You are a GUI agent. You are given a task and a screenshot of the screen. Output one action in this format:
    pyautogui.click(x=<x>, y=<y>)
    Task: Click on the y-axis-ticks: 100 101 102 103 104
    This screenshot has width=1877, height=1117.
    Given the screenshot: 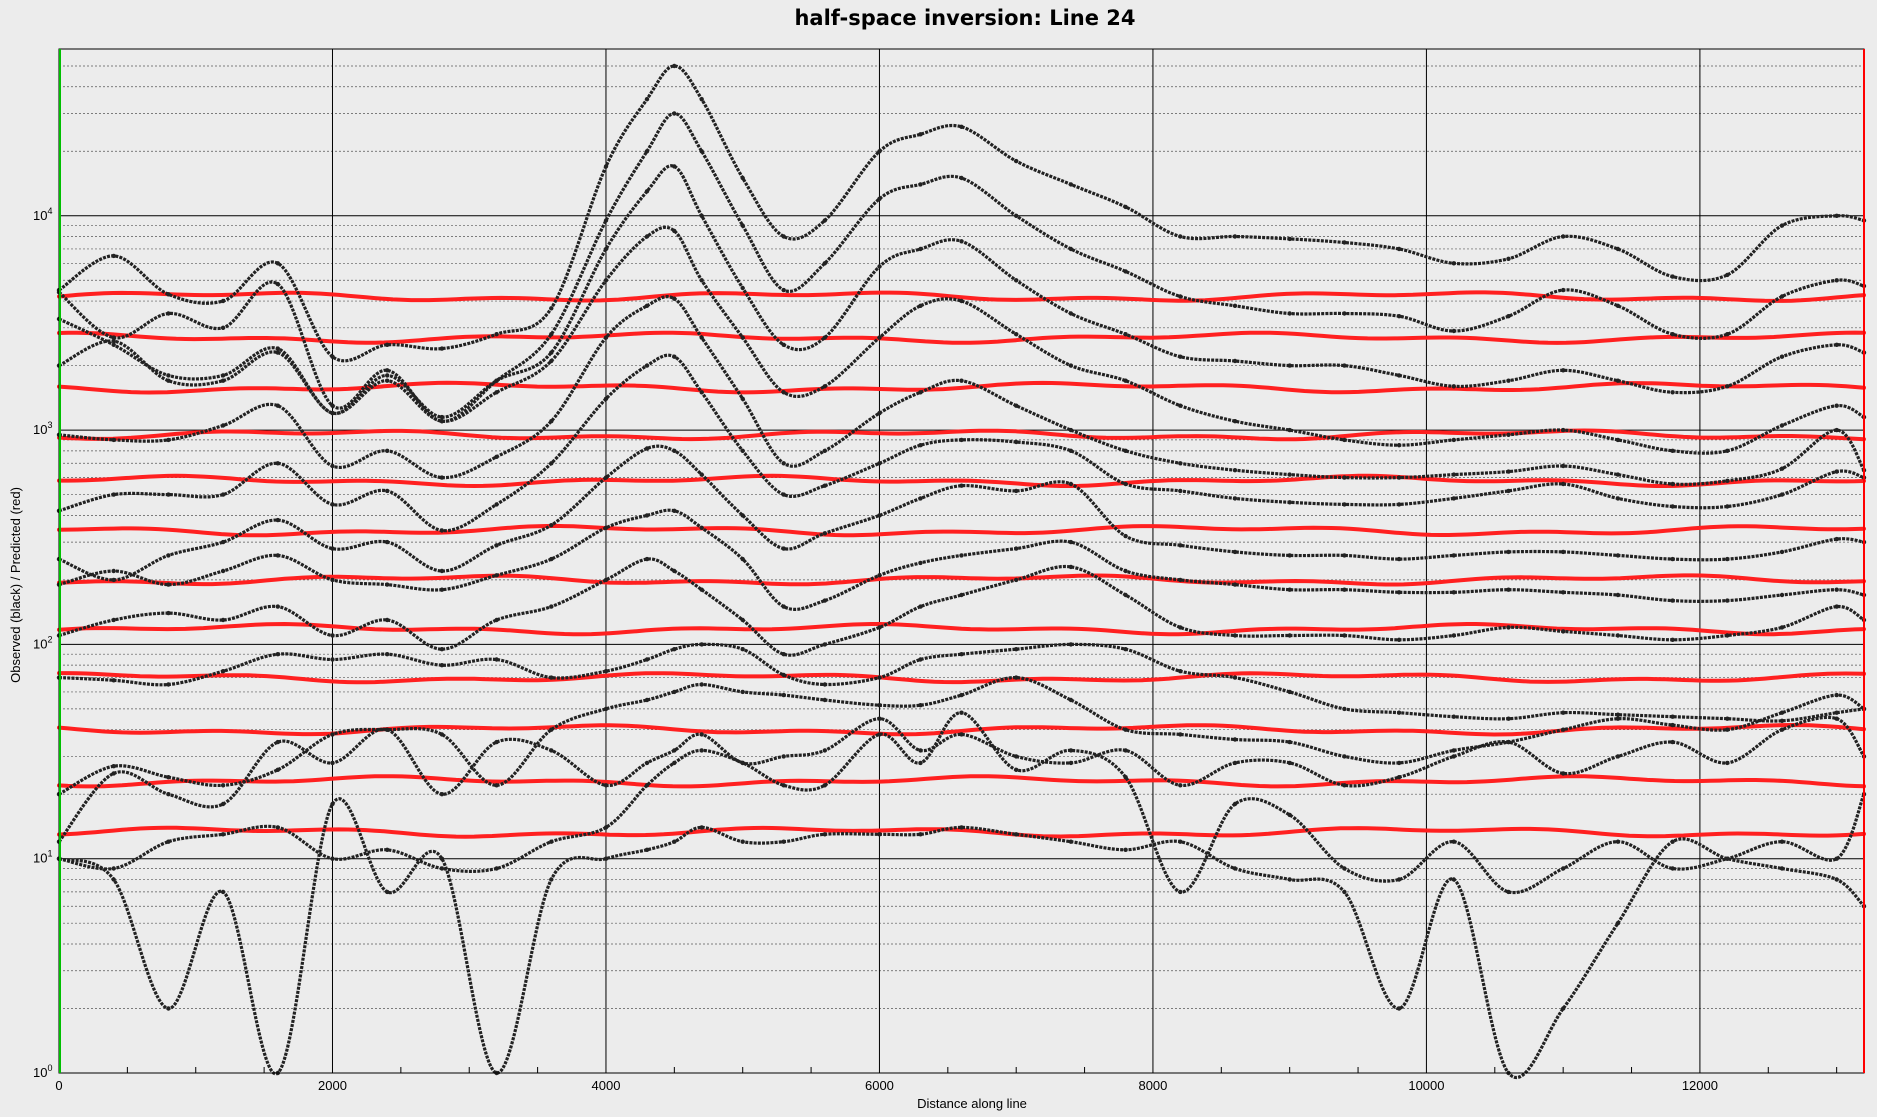 What is the action you would take?
    pyautogui.click(x=42, y=643)
    